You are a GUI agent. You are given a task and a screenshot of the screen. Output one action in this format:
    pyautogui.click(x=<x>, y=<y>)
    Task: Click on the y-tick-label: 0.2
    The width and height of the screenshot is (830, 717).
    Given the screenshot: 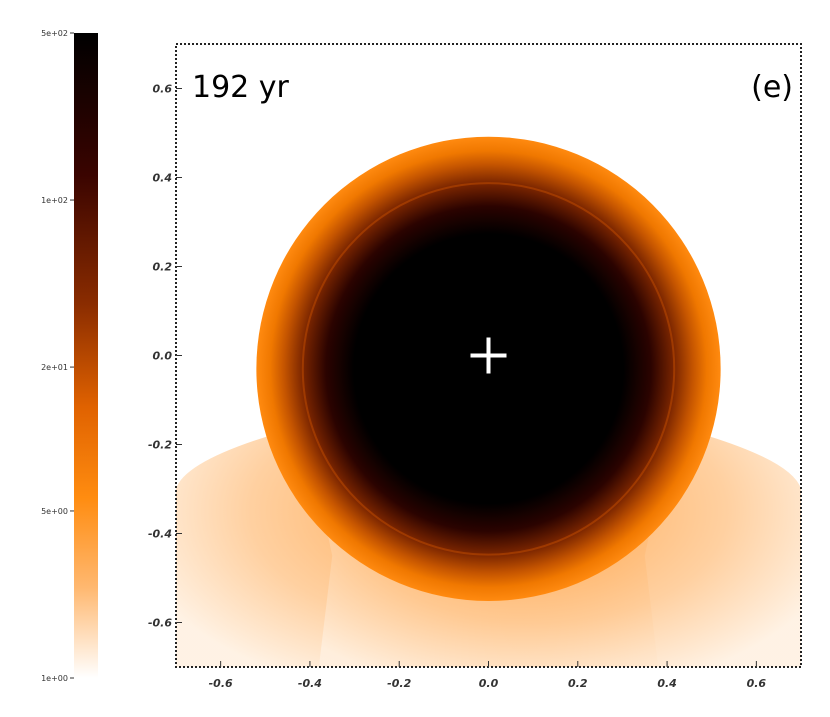 What is the action you would take?
    pyautogui.click(x=163, y=267)
    